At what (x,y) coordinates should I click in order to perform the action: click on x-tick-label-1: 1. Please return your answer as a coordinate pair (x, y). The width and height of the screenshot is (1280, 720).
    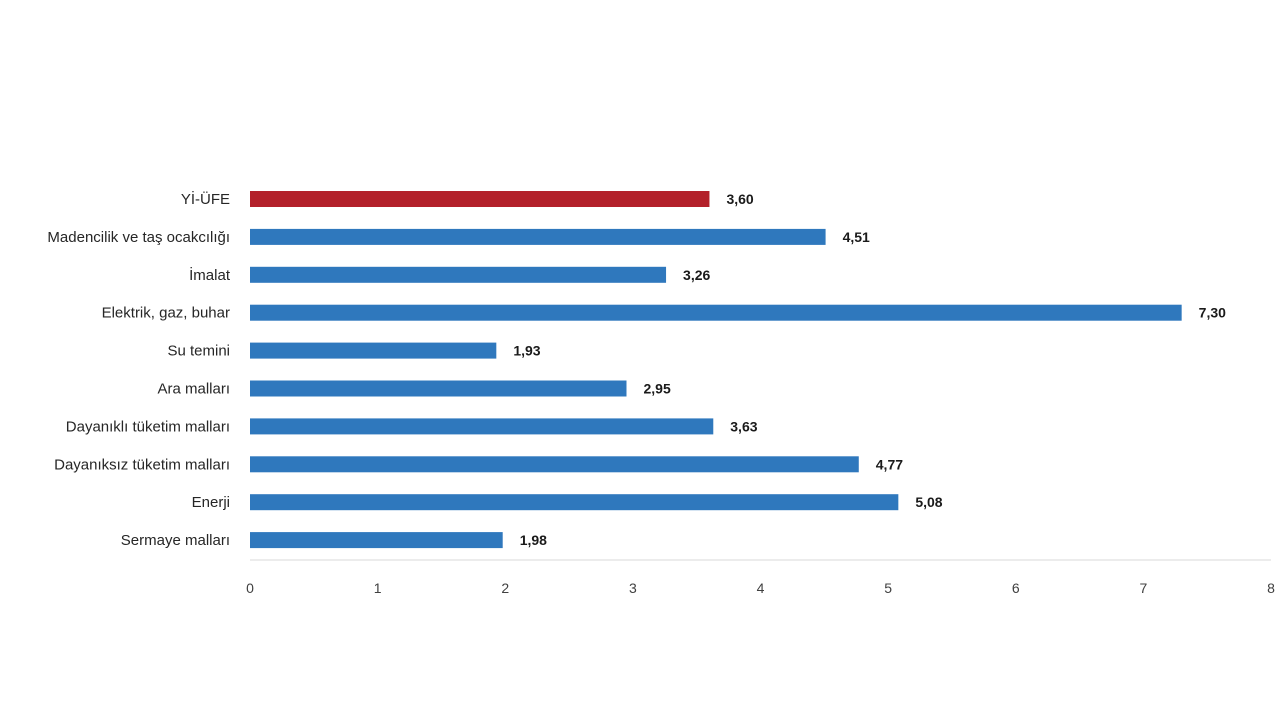
    Looking at the image, I should click on (378, 588).